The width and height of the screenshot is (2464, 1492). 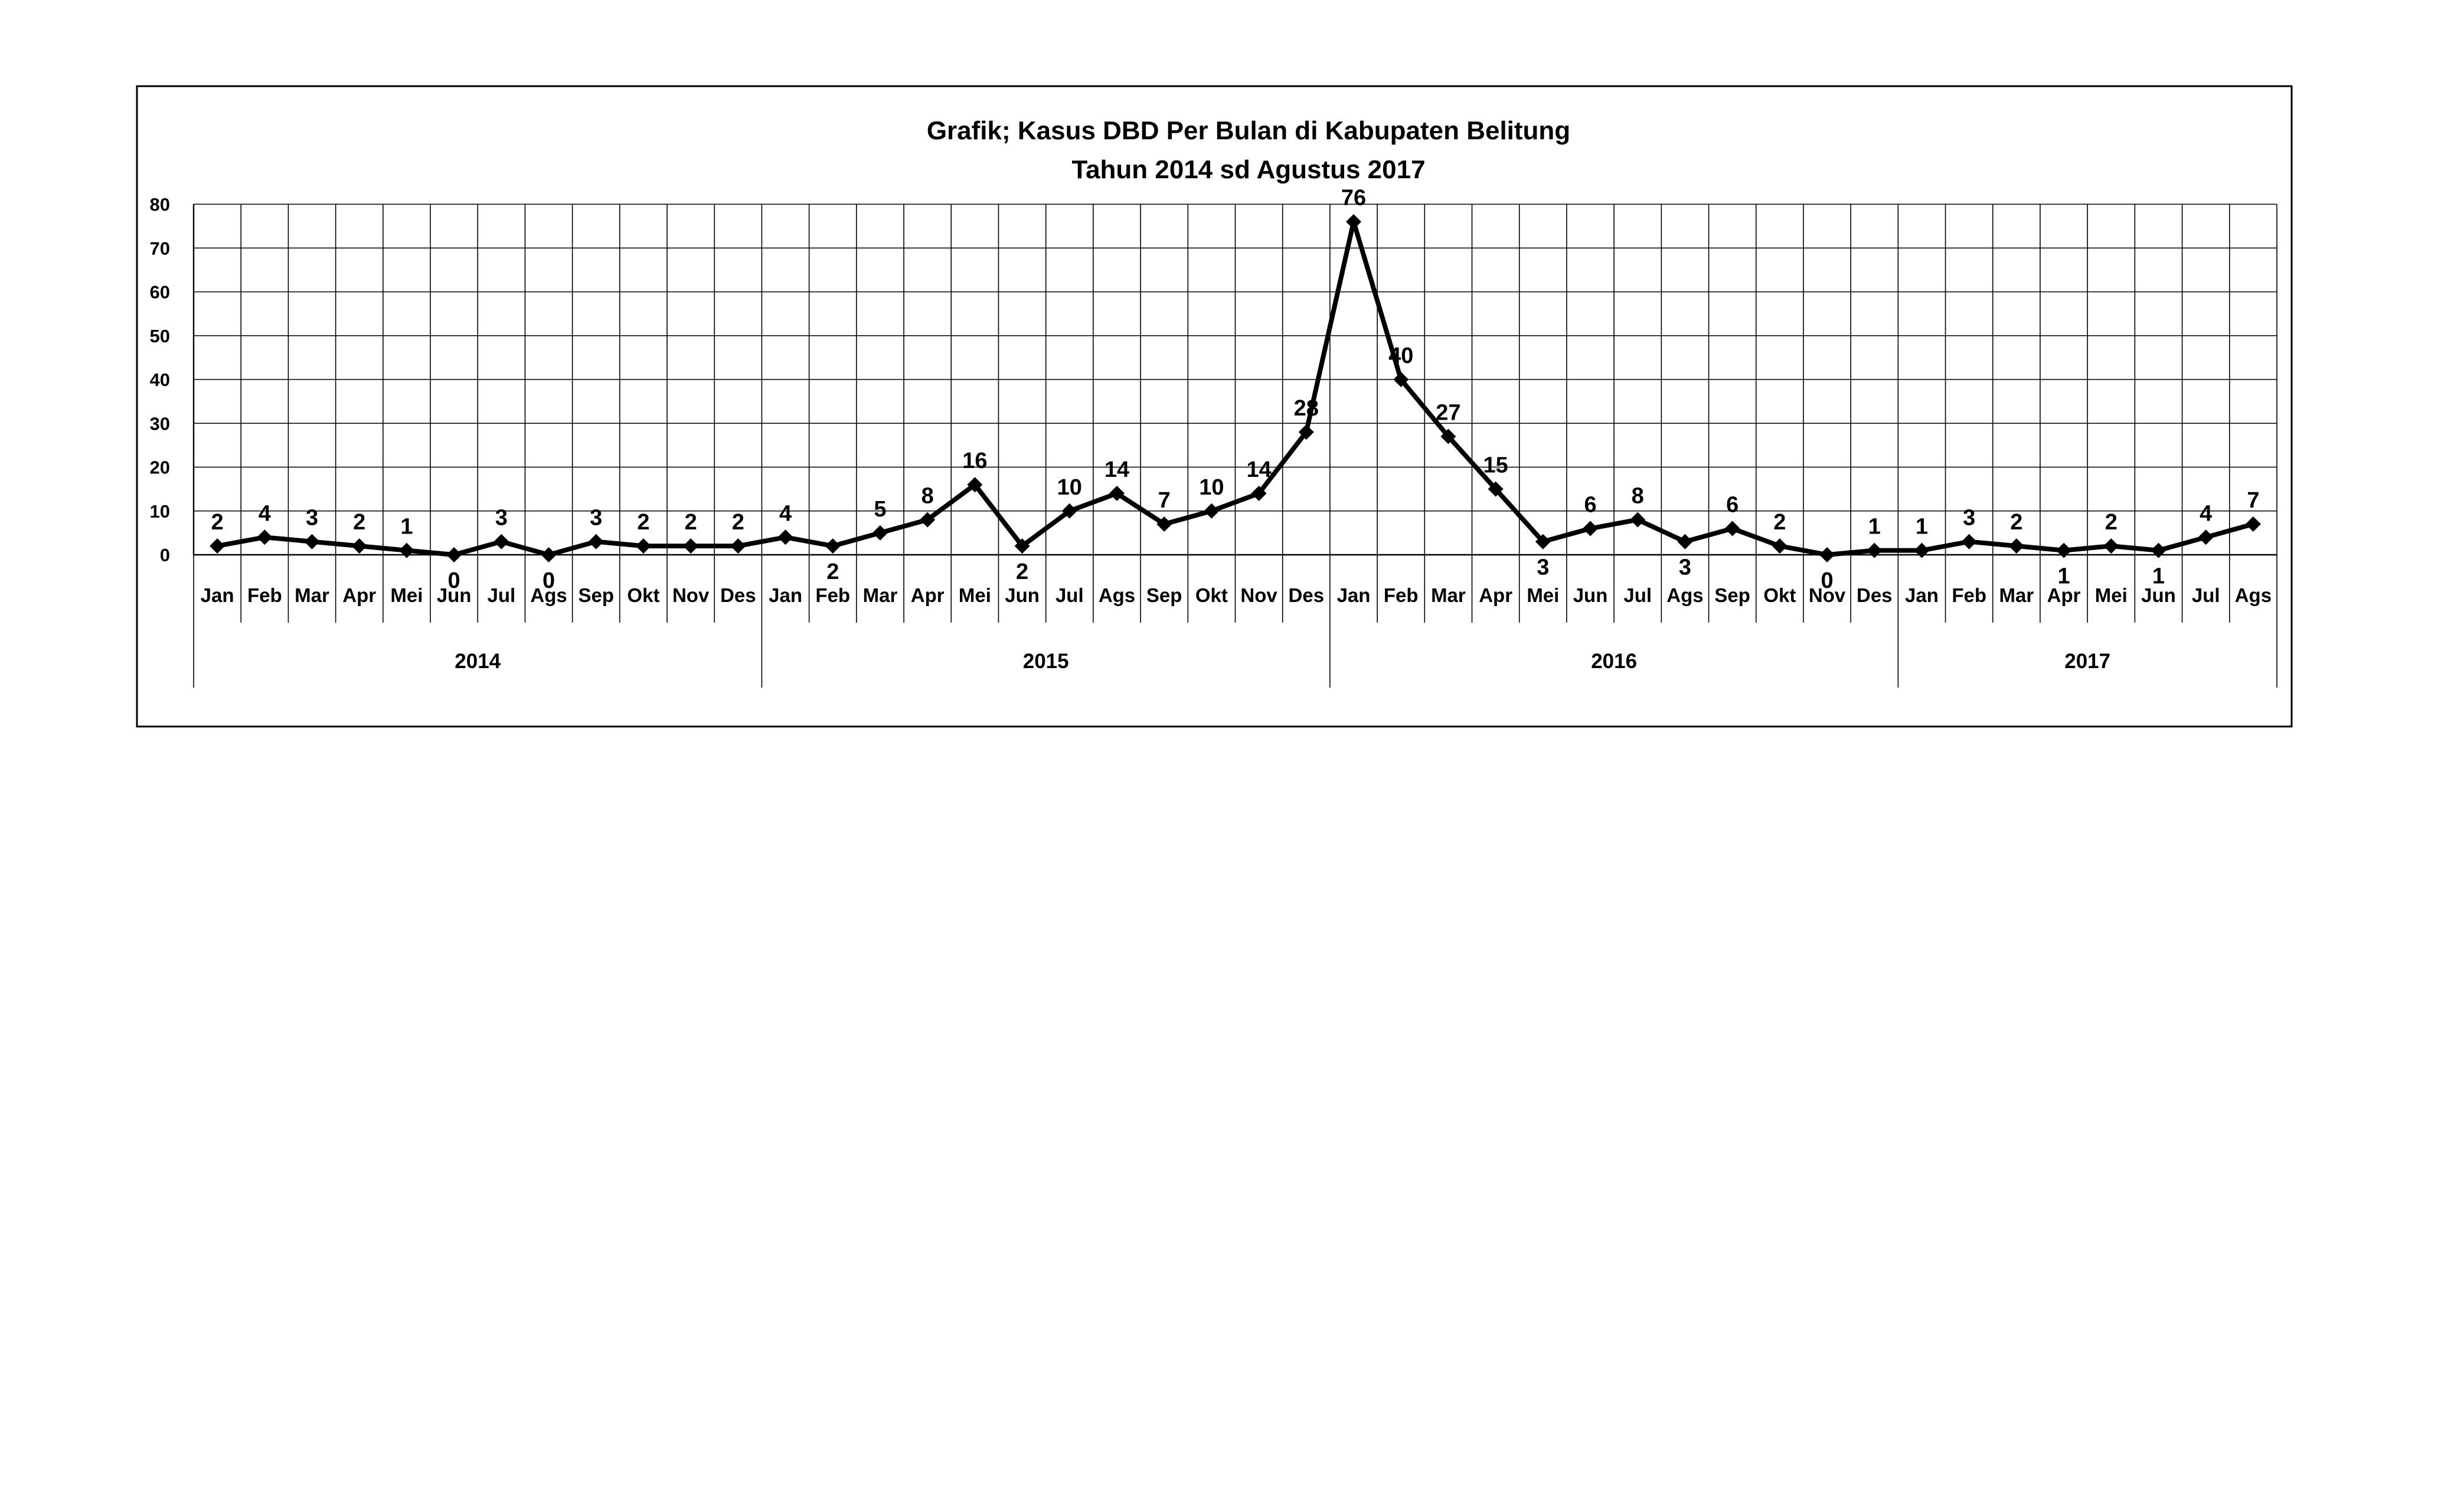 I want to click on x-tick-label: Jan, so click(x=1354, y=595).